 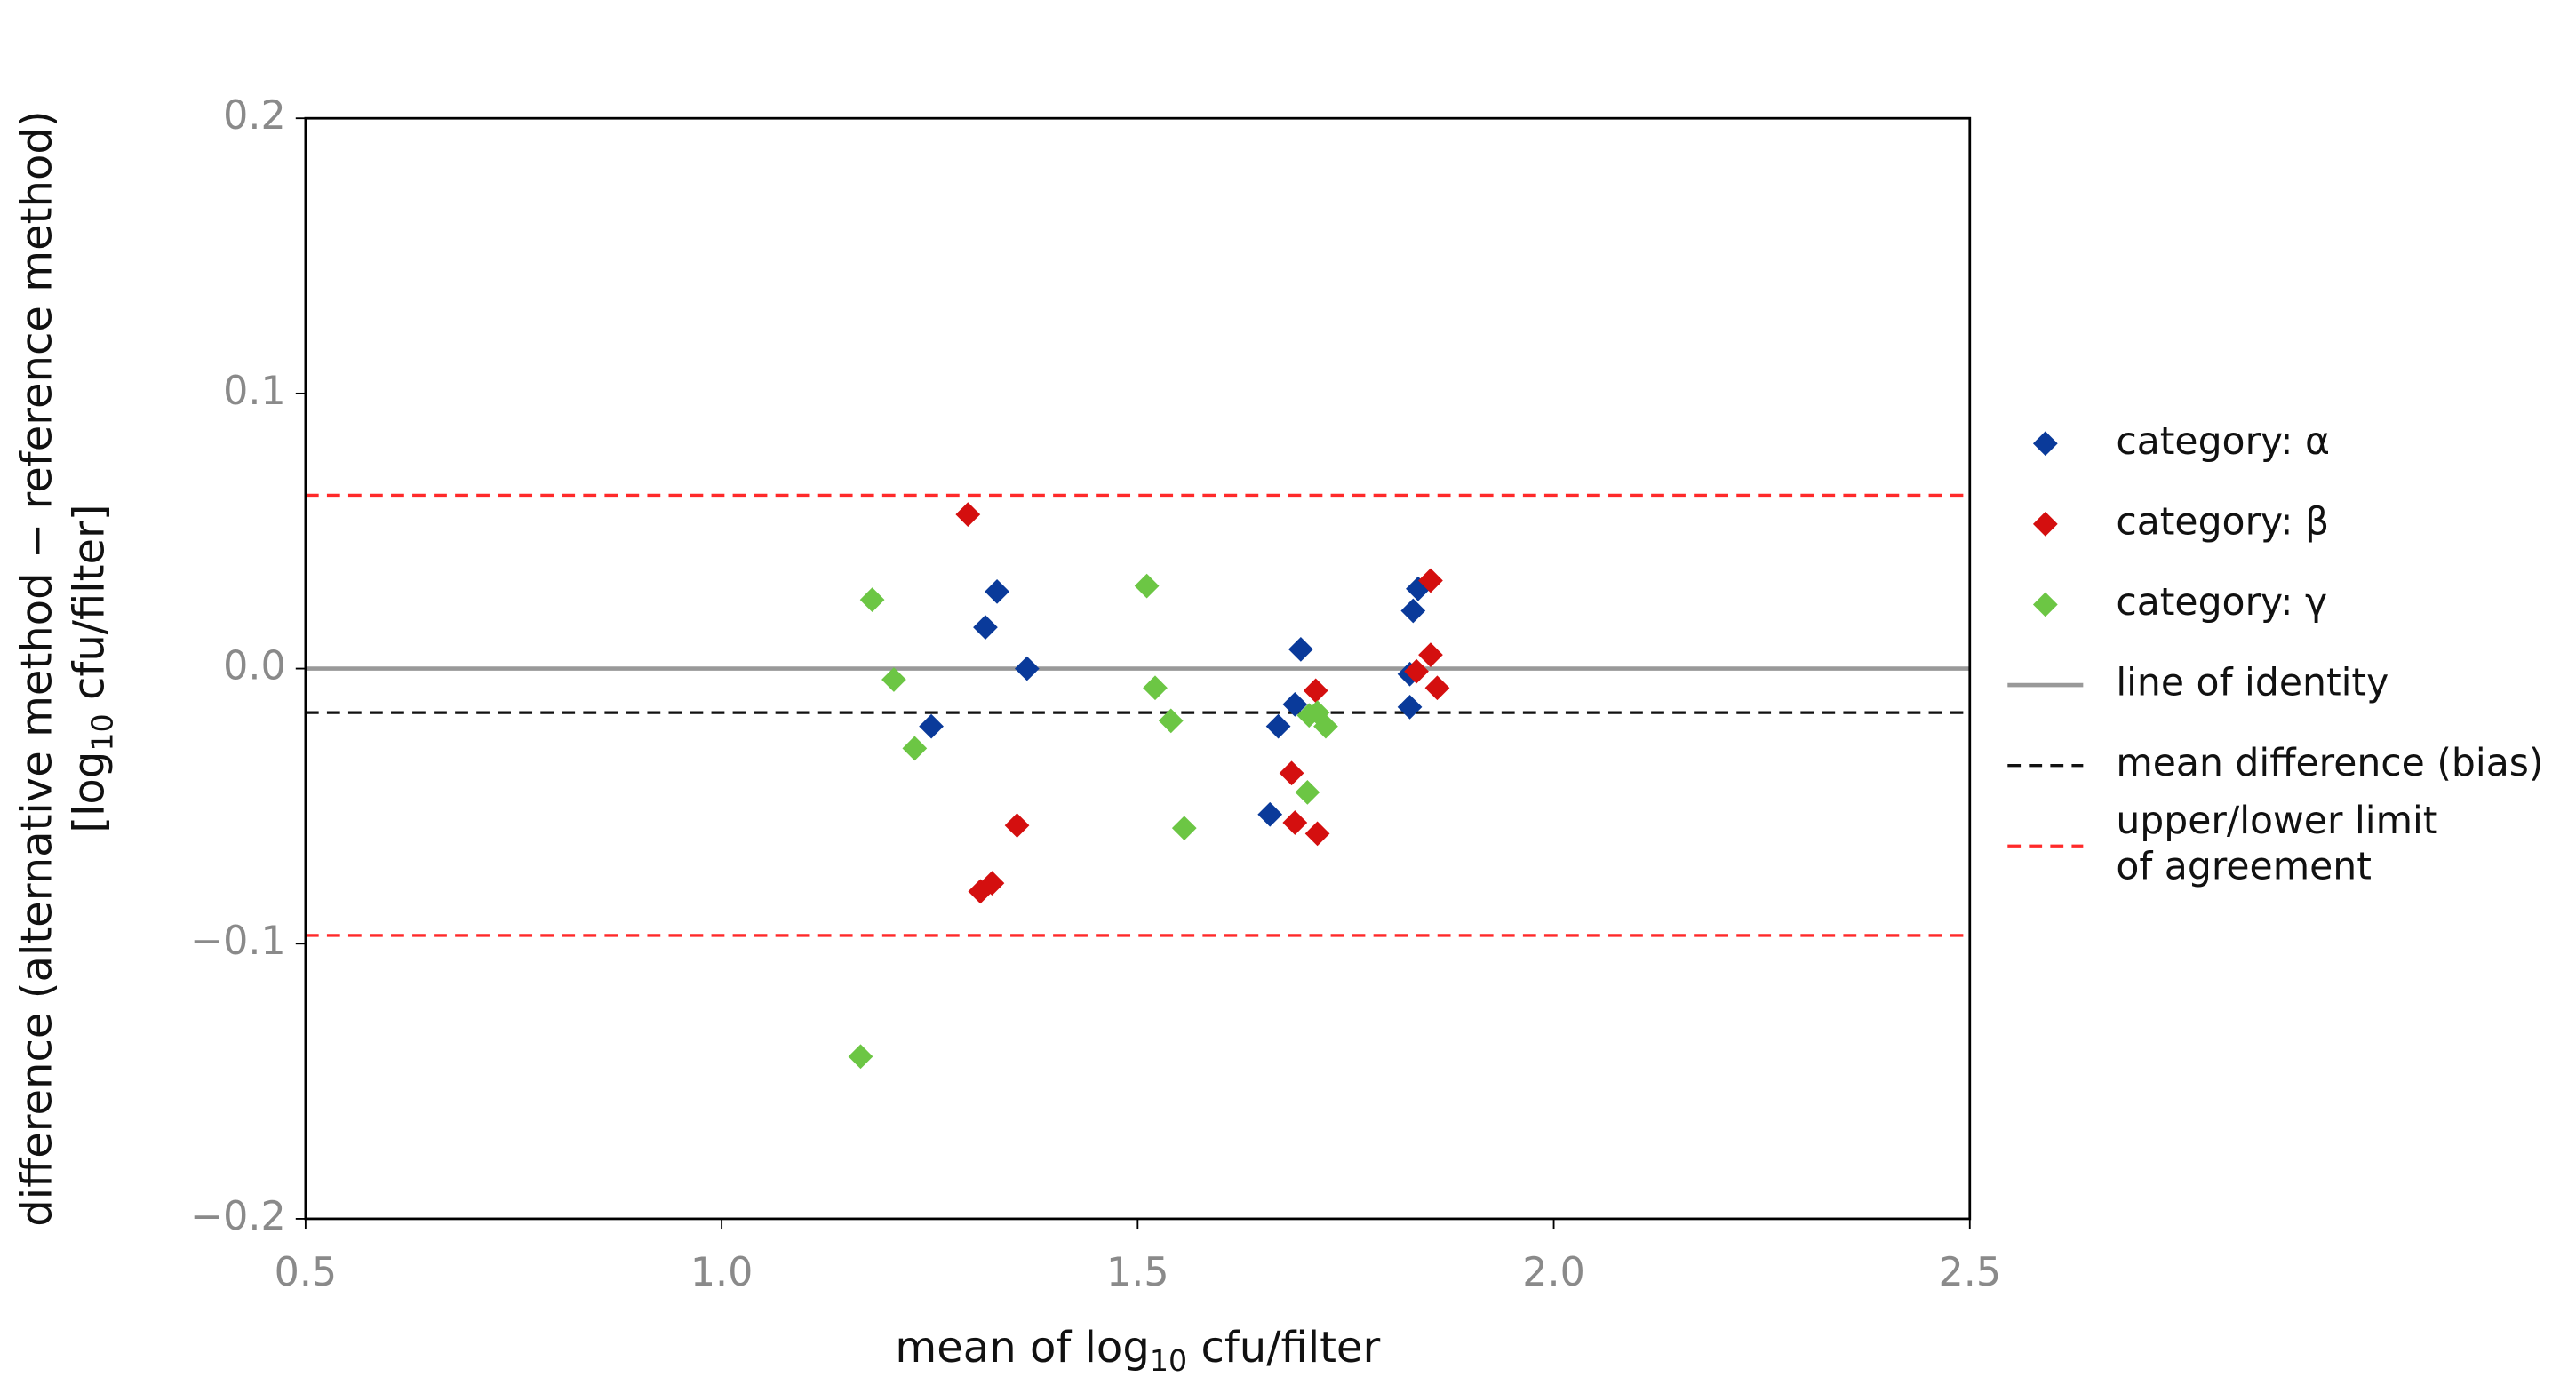 I want to click on legend-label: mean difference (bias), so click(x=2329, y=763).